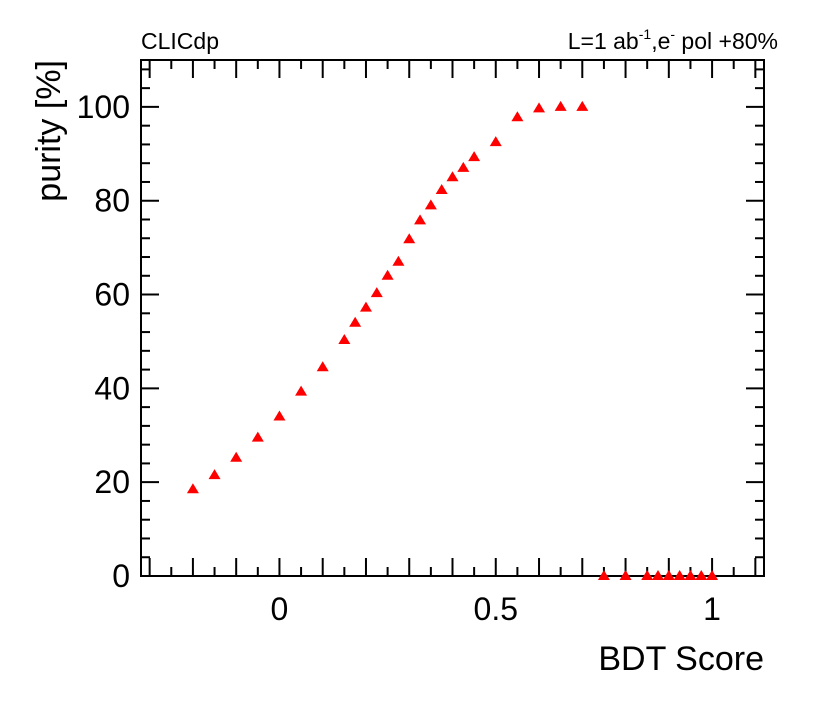  I want to click on x-axis-label: BDT Score, so click(681, 659).